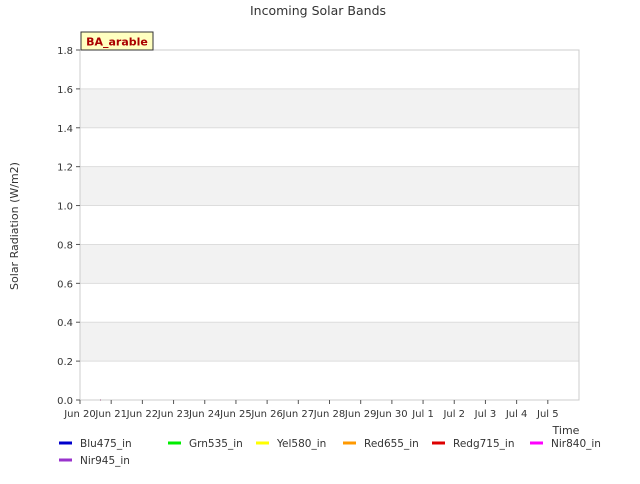 The height and width of the screenshot is (484, 640). What do you see at coordinates (68, 226) in the screenshot?
I see `y-axis-ticks: 0.0 0.2 0.4 0.6 0.8 1.0 1.2 1.4 1.6 1.8` at bounding box center [68, 226].